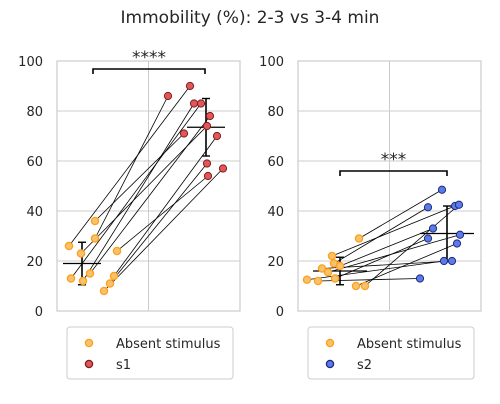 The width and height of the screenshot is (500, 404). What do you see at coordinates (123, 365) in the screenshot?
I see `legend-label: s1` at bounding box center [123, 365].